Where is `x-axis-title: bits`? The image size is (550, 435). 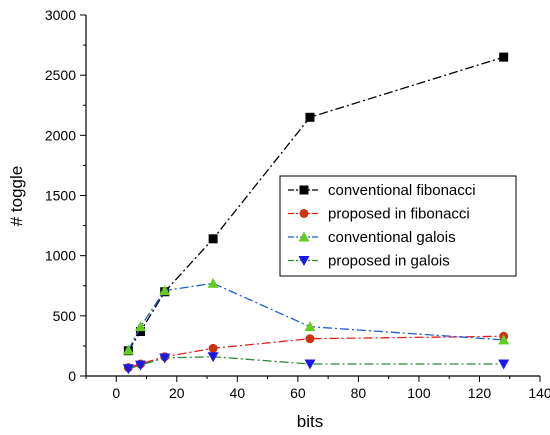 x-axis-title: bits is located at coordinates (310, 421).